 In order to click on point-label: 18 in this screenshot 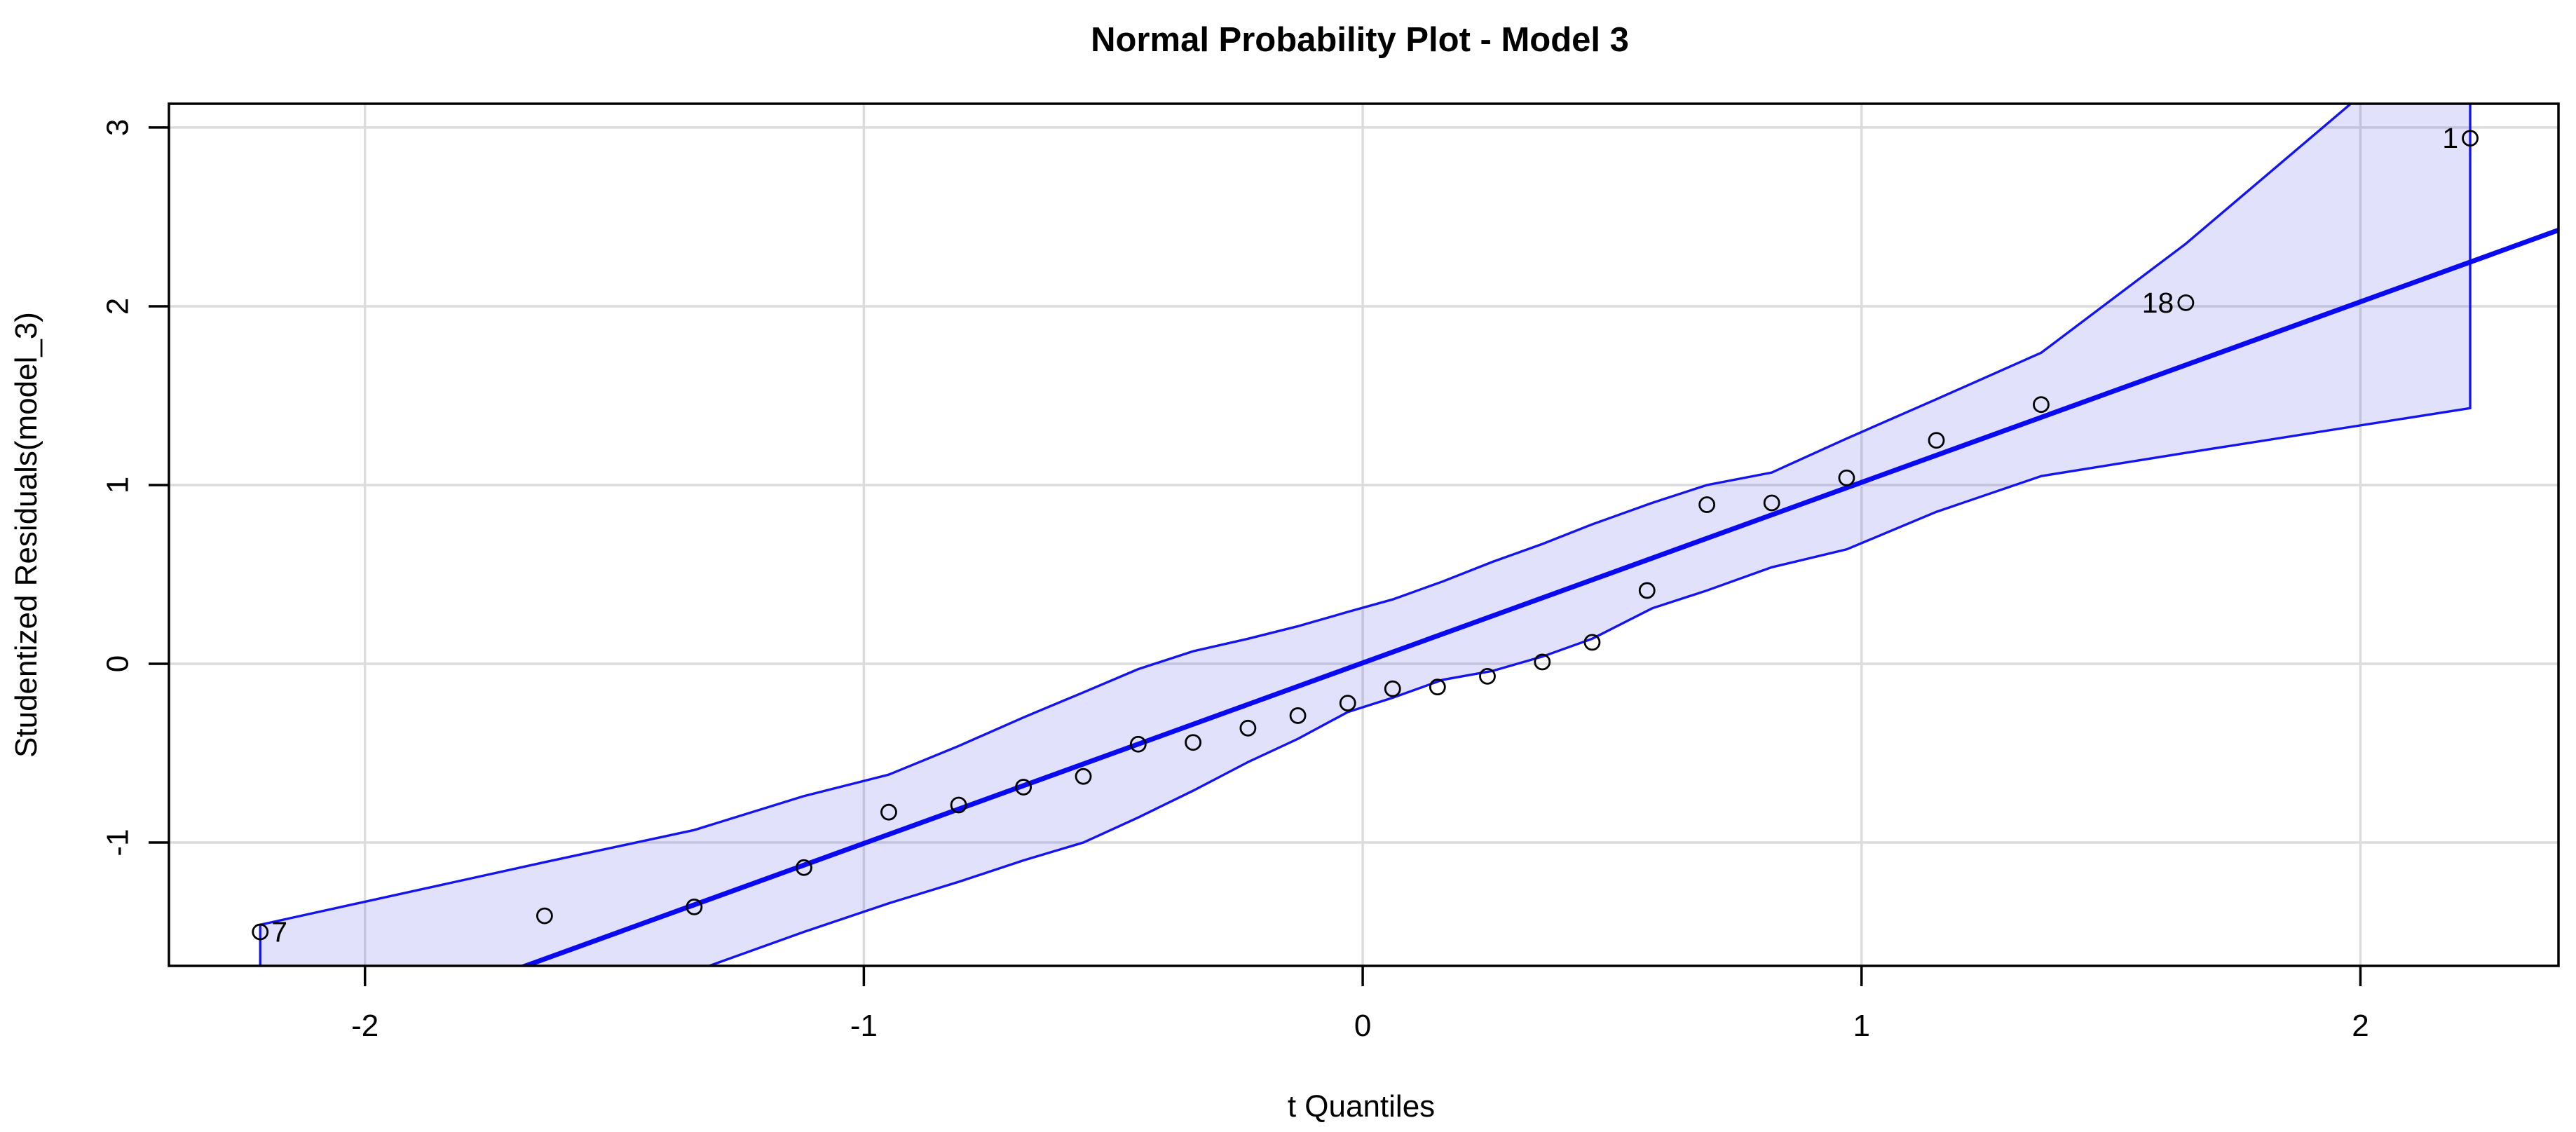, I will do `click(2158, 303)`.